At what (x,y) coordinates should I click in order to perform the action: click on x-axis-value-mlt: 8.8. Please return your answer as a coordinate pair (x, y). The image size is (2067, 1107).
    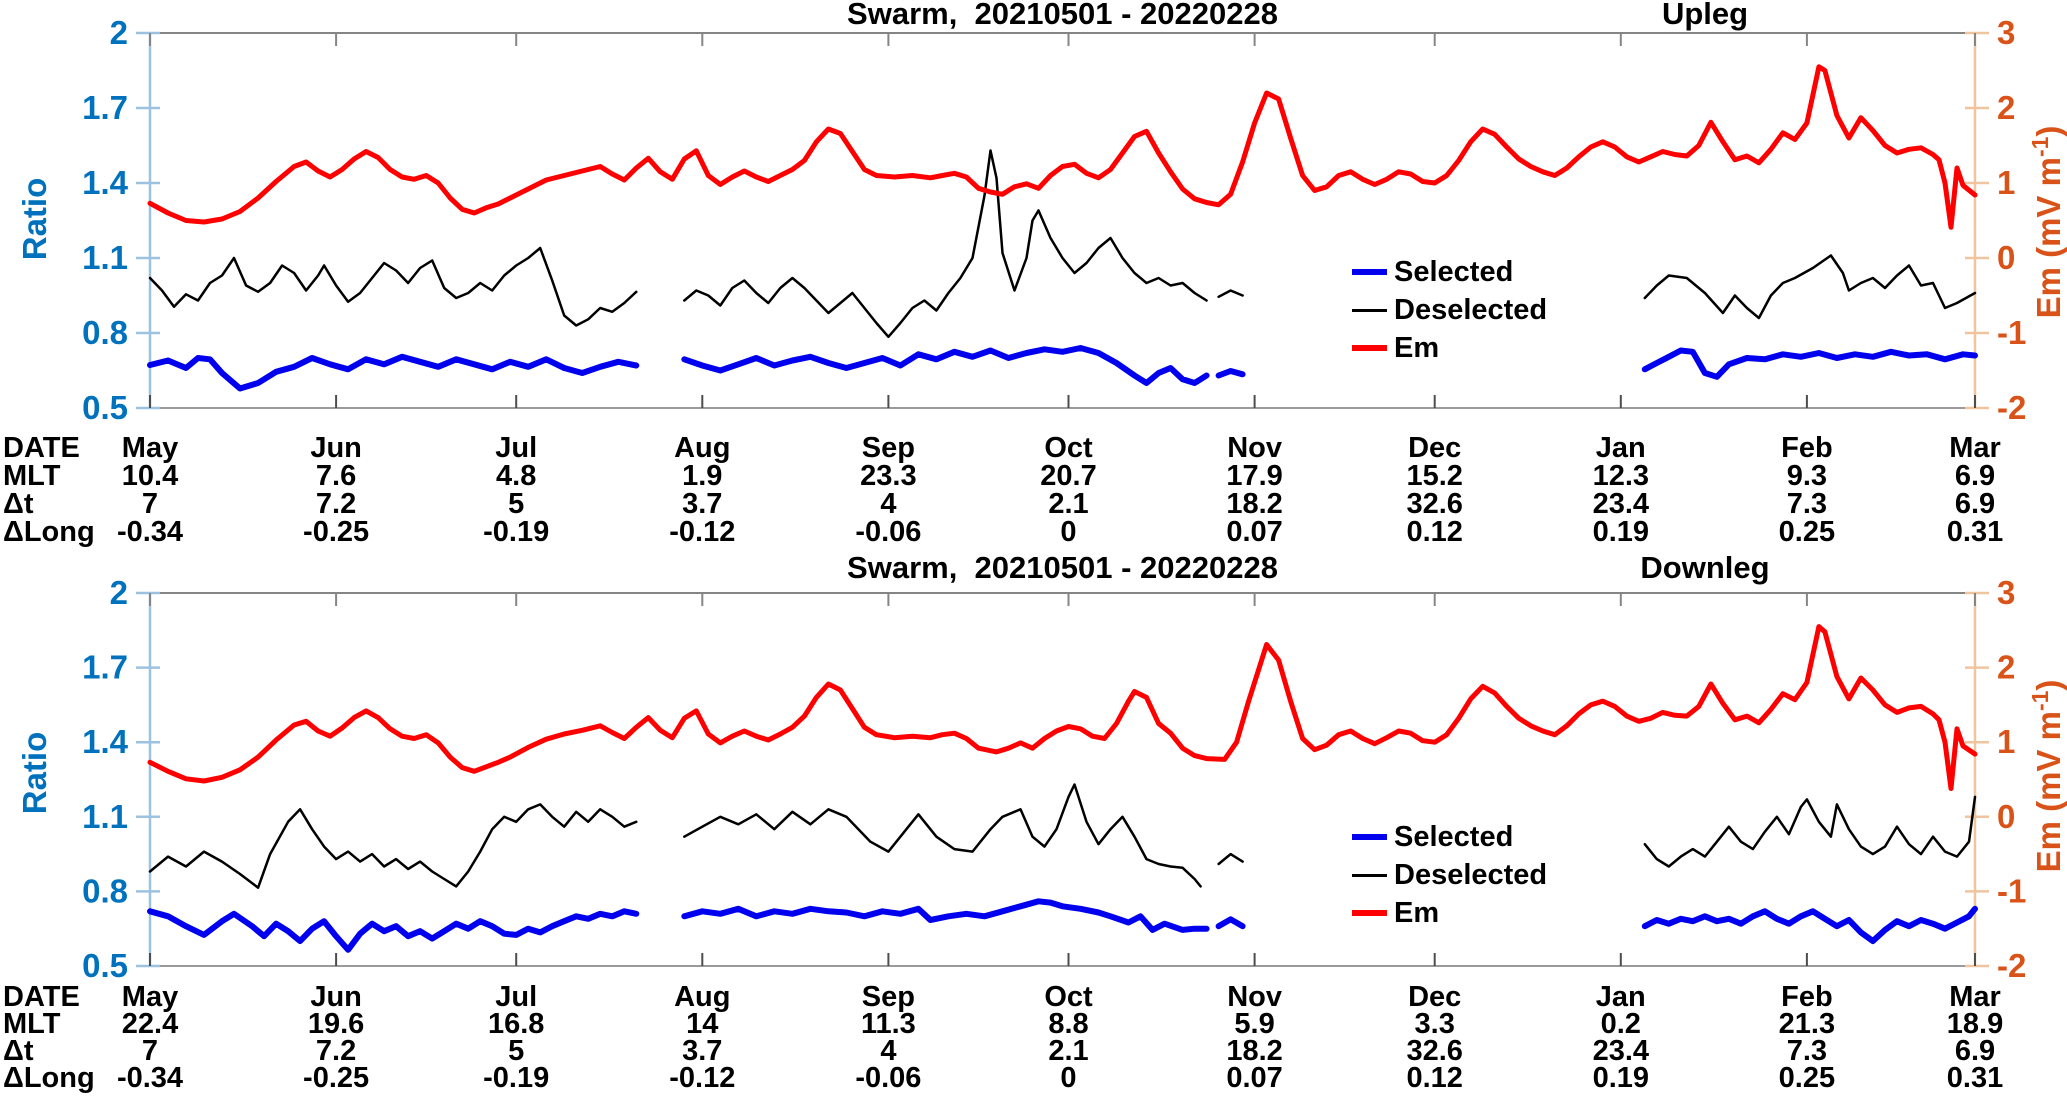
    Looking at the image, I should click on (1068, 1024).